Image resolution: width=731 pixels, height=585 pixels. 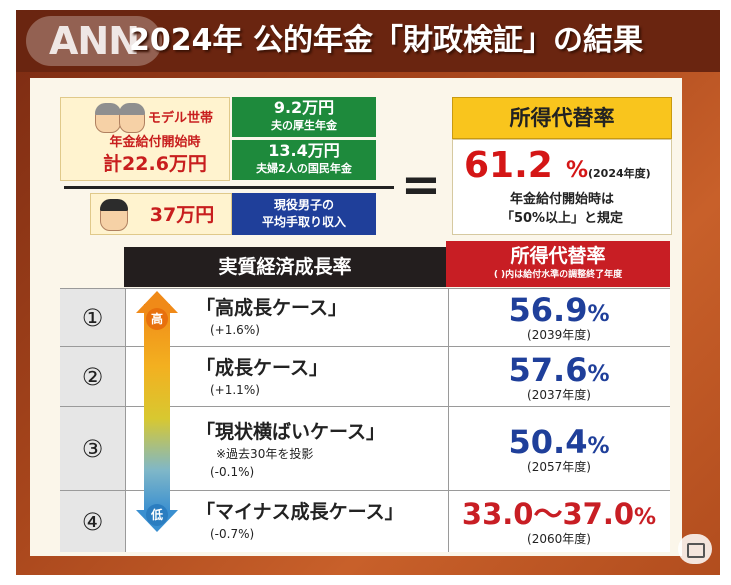 I want to click on table-header-growth: 実質経済成長率, so click(x=285, y=267).